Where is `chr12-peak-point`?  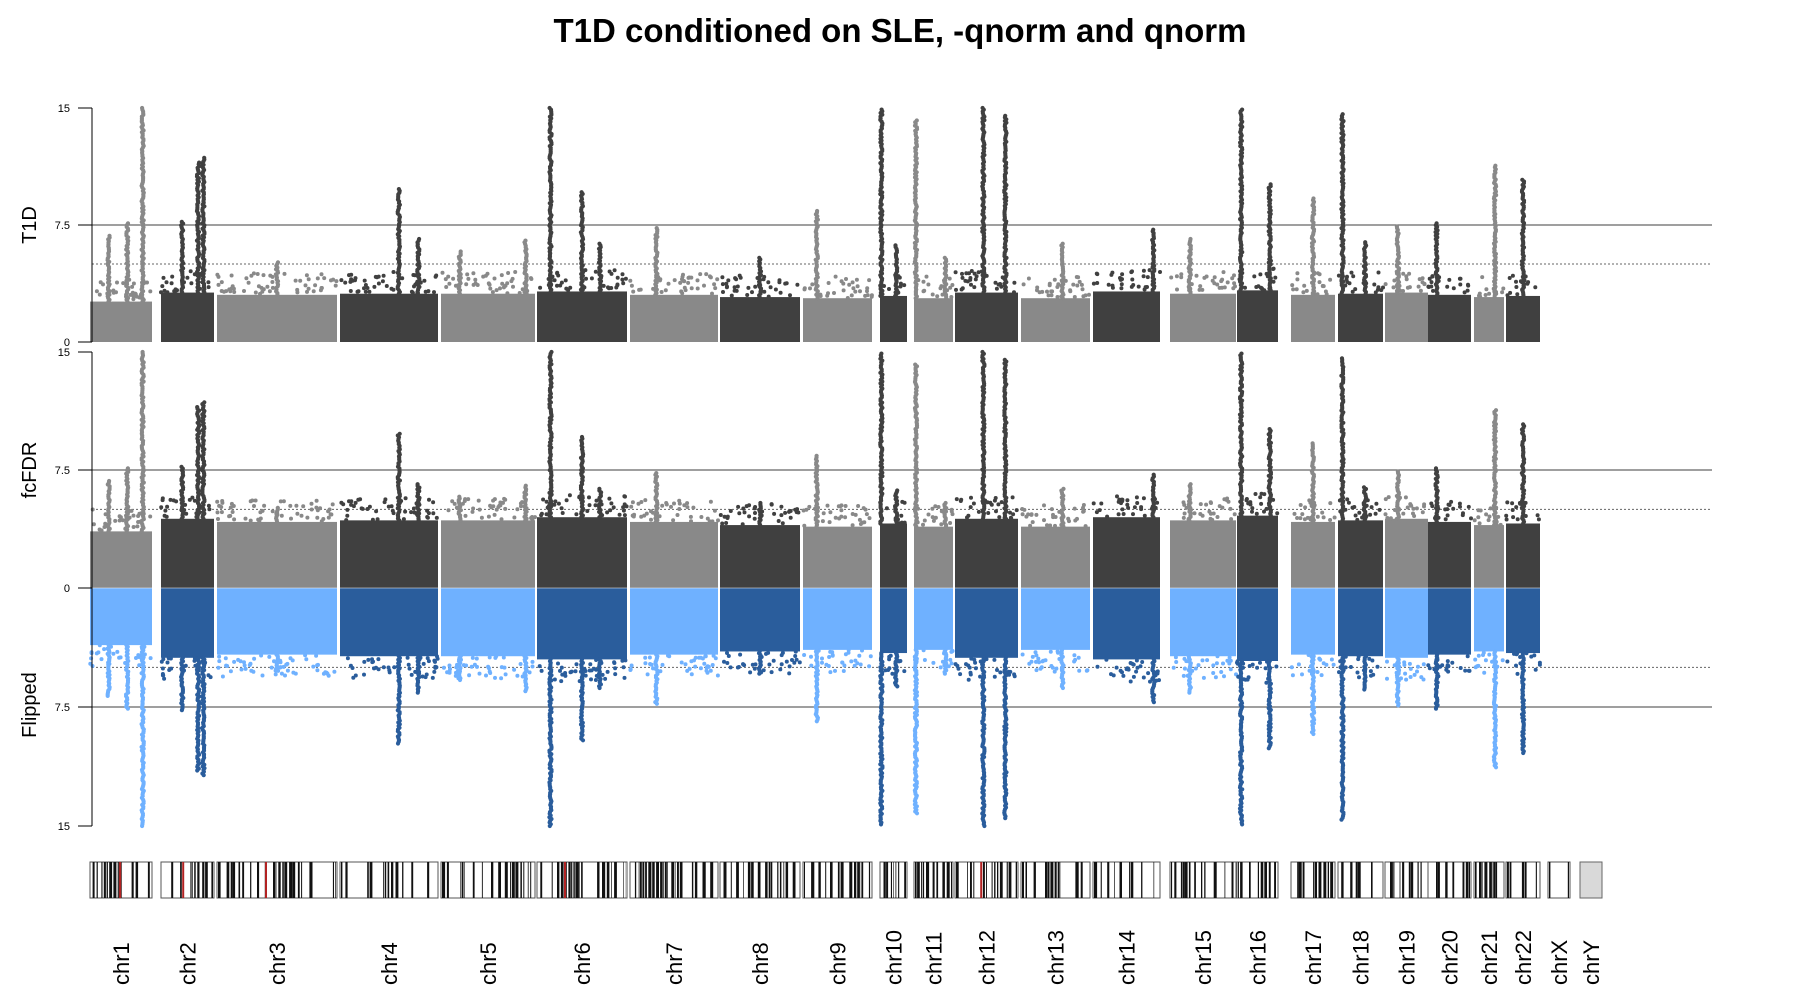 chr12-peak-point is located at coordinates (982, 352).